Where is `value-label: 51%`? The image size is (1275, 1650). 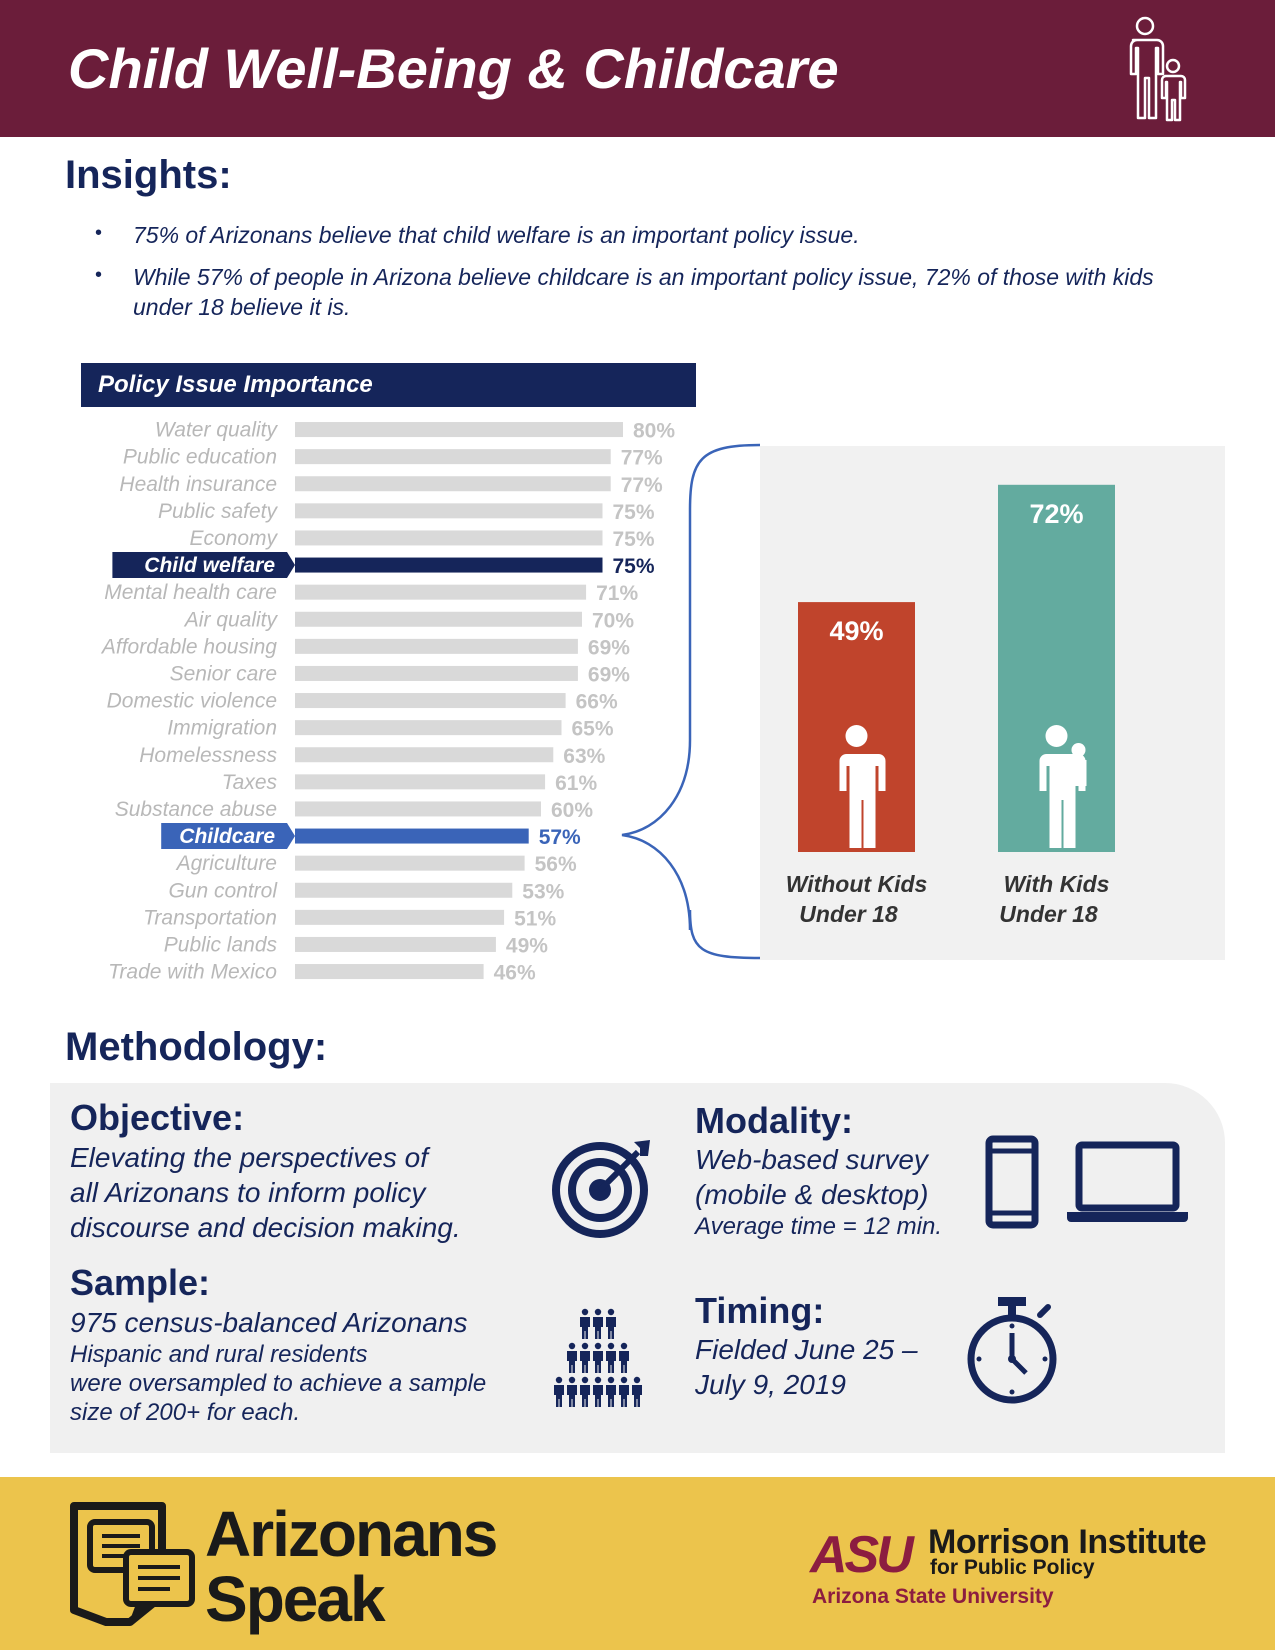
value-label: 51% is located at coordinates (535, 918).